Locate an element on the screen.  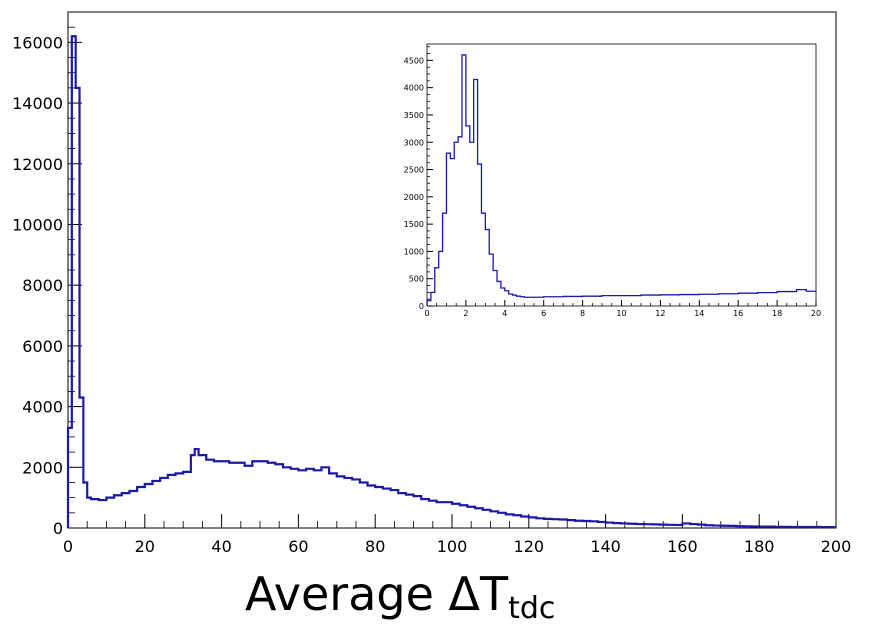
y-tick-label: 3500 is located at coordinates (414, 115).